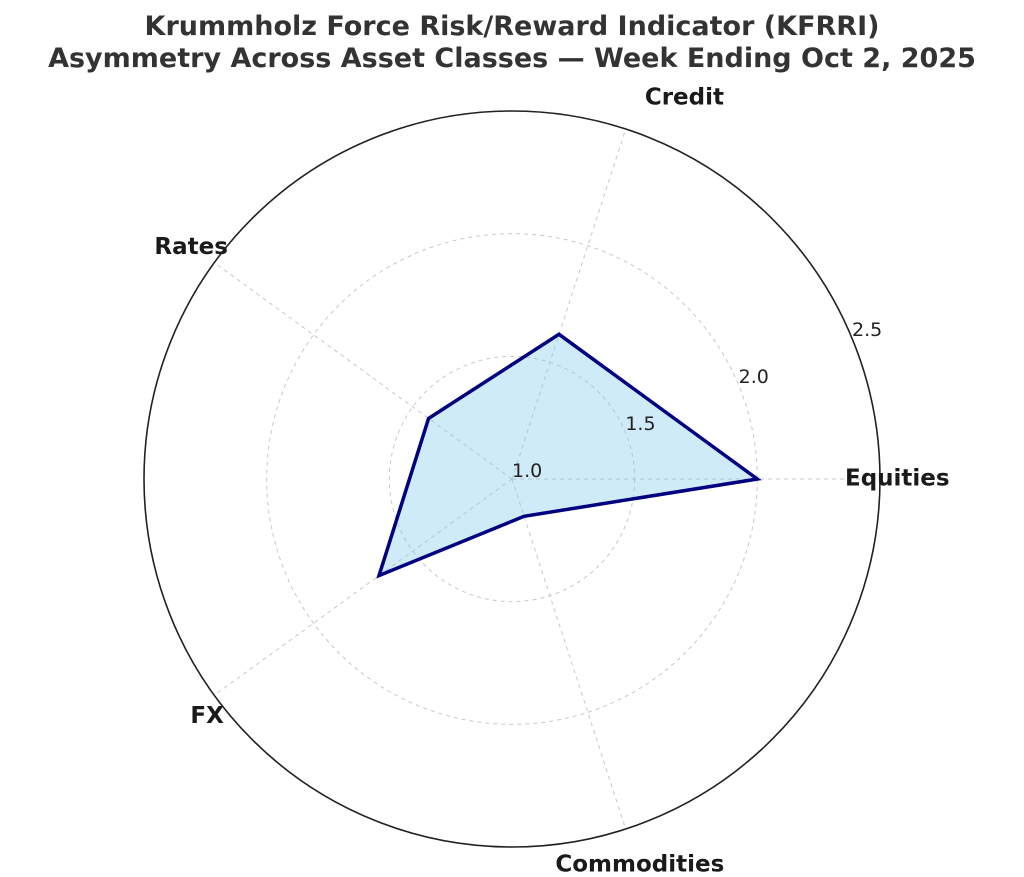 This screenshot has height=877, width=1024. What do you see at coordinates (867, 330) in the screenshot?
I see `r-tick-label-3: 2.5` at bounding box center [867, 330].